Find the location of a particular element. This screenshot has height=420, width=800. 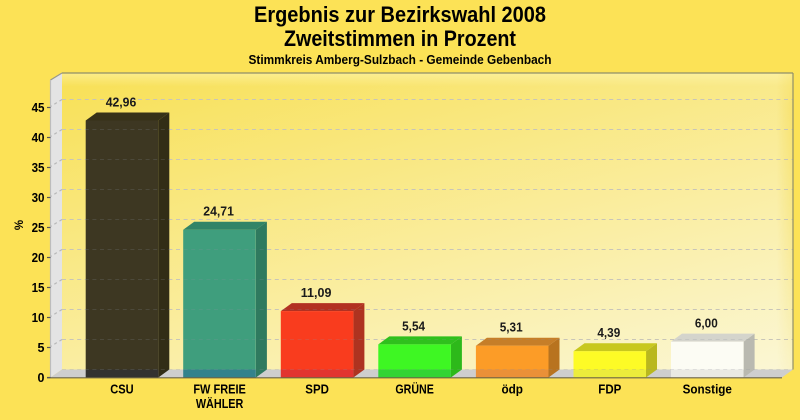

svg-text: 5,31 is located at coordinates (511, 328).